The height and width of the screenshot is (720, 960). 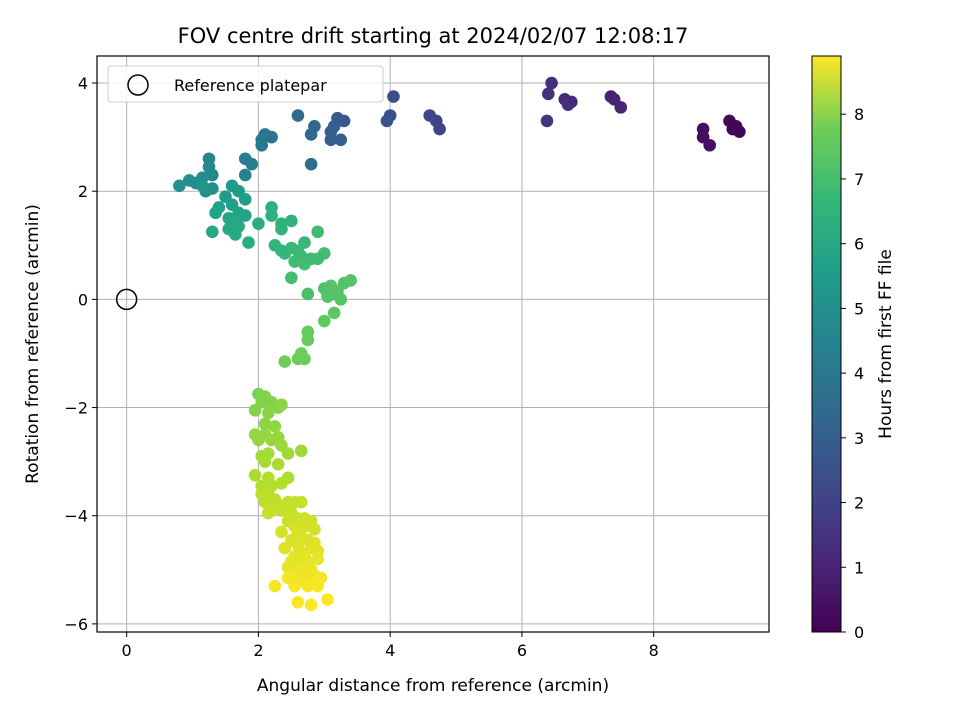 I want to click on colorbar-tick-label: 8, so click(x=859, y=114).